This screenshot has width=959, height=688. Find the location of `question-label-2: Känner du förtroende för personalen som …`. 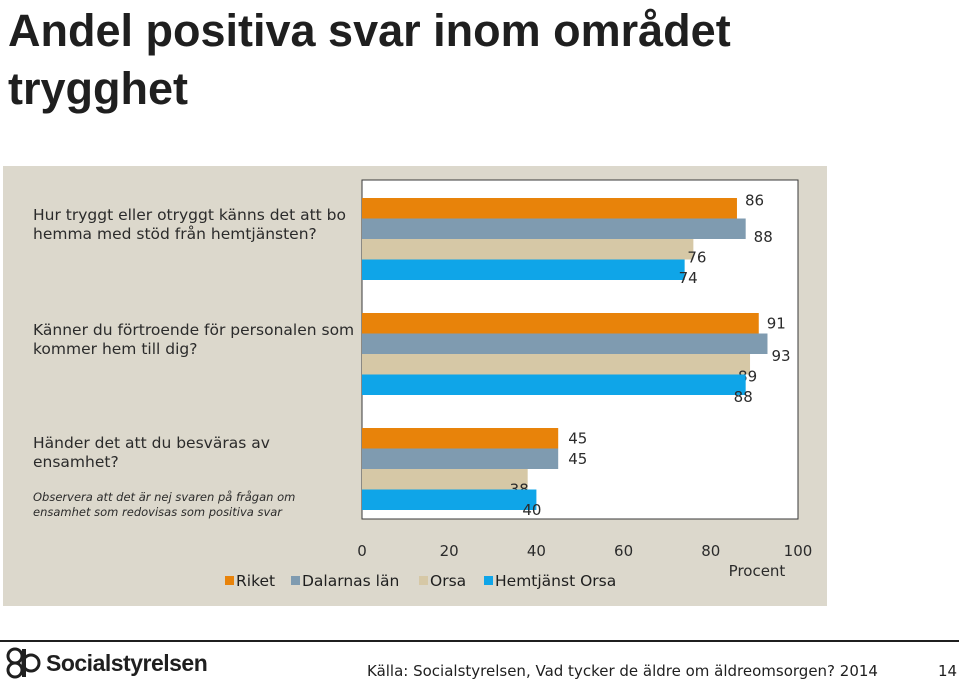

question-label-2: Känner du förtroende för personalen som … is located at coordinates (193, 340).